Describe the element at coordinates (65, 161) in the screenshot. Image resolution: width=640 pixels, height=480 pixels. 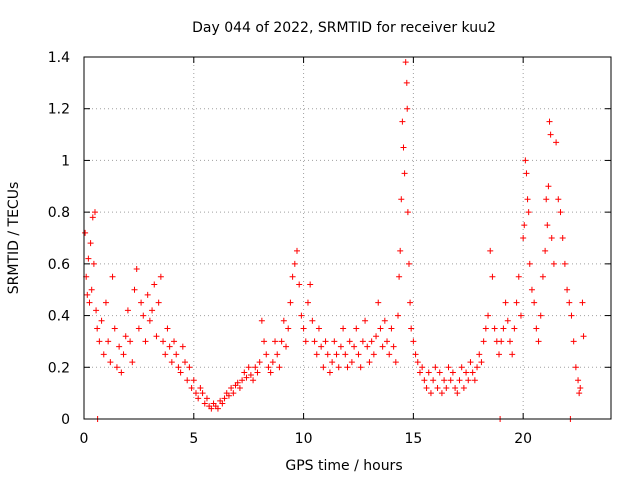
I see `y-tick-label: 1` at that location.